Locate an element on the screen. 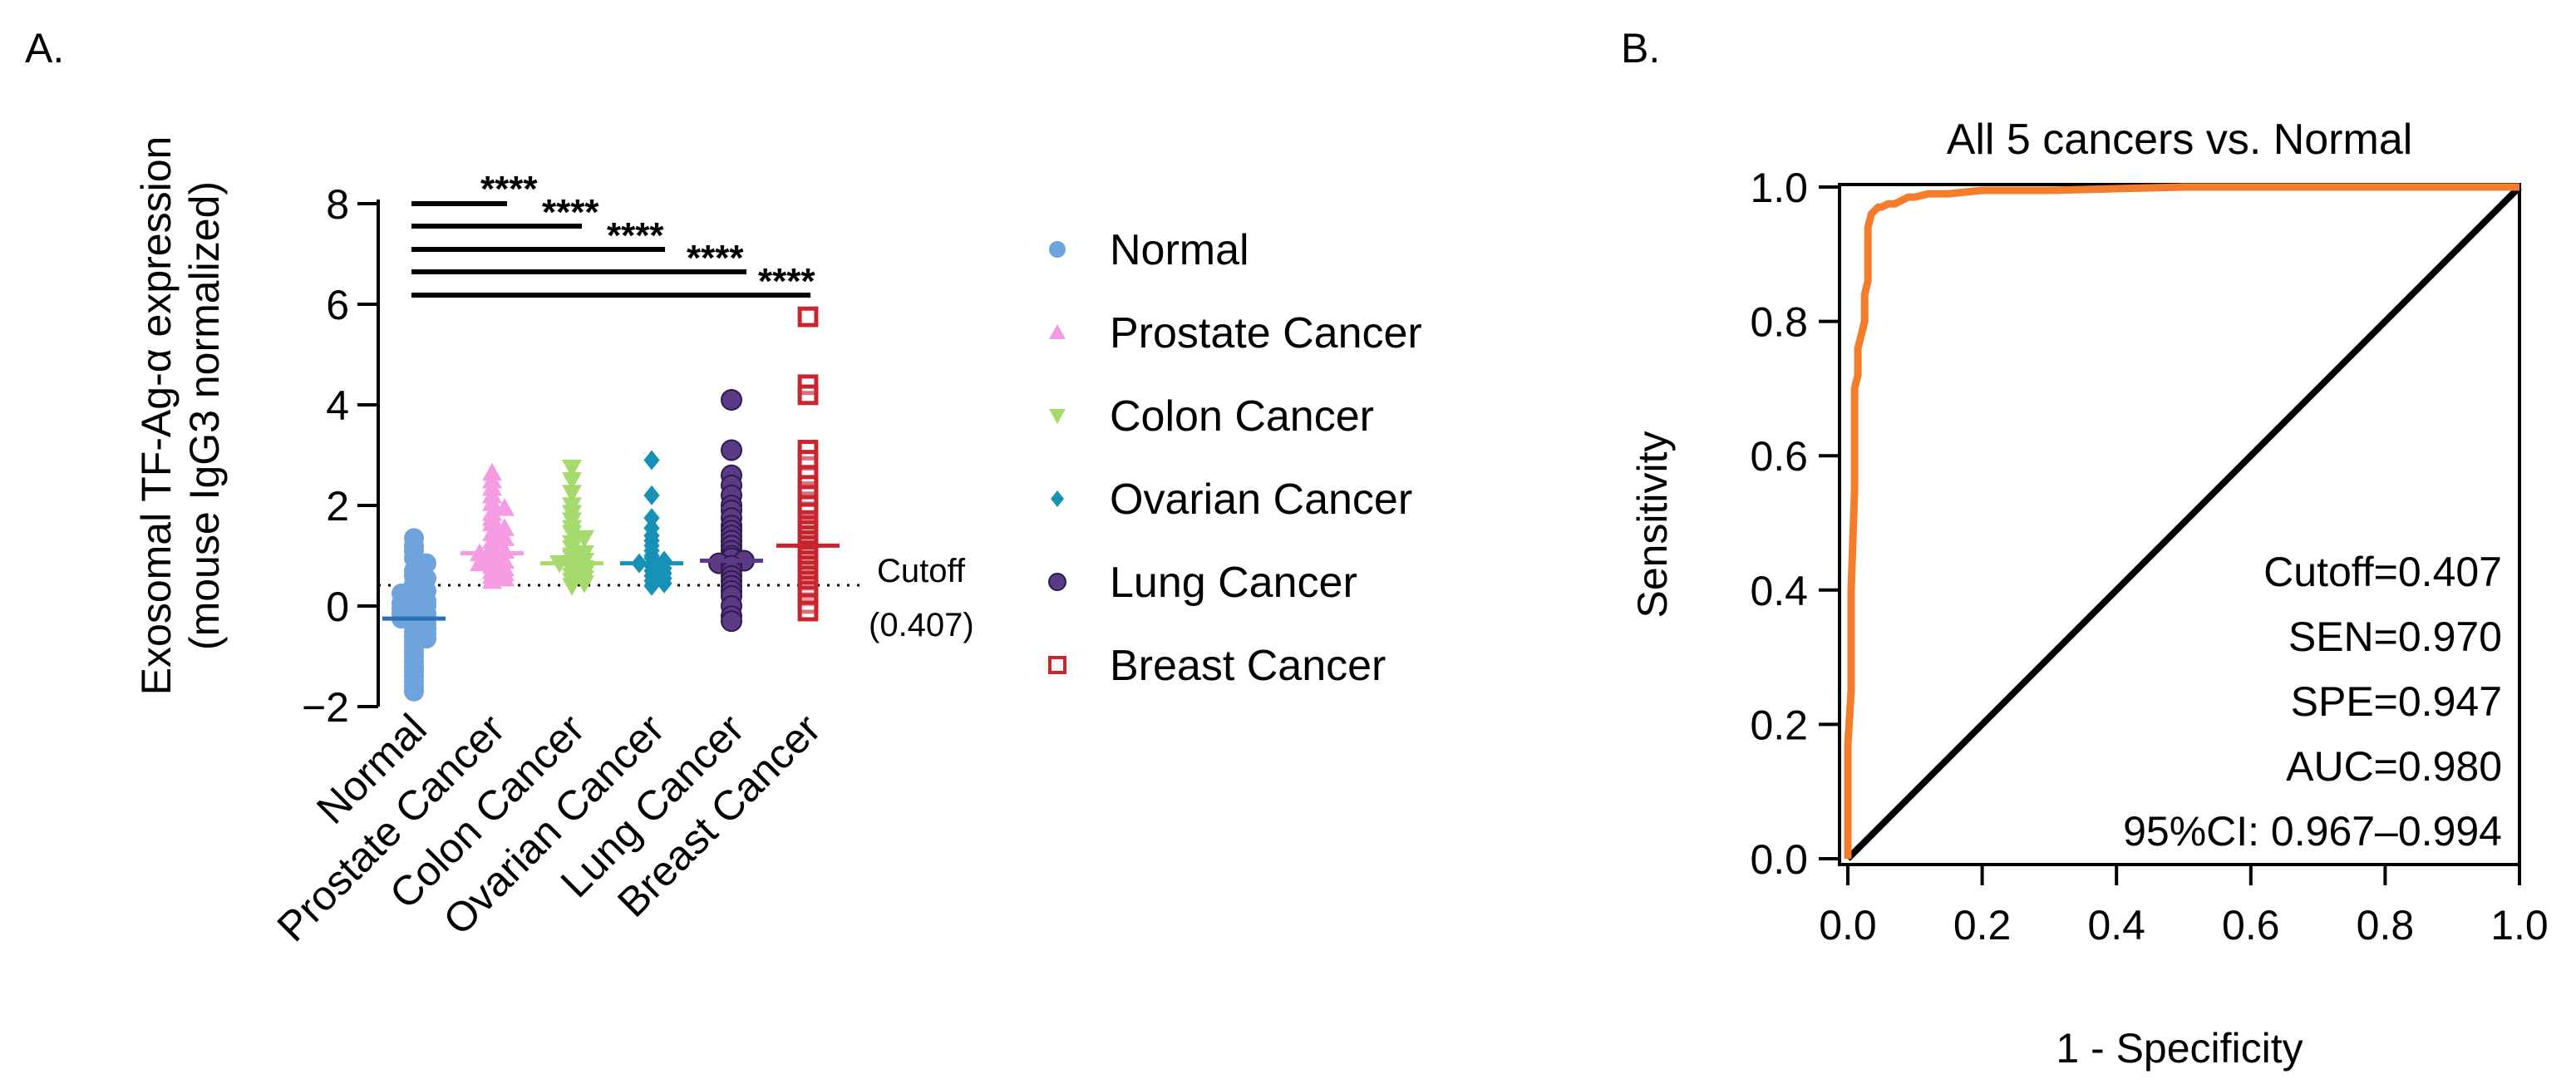  panel-a-ylabel-line1: Exosomal TF-Ag-α expression is located at coordinates (156, 416).